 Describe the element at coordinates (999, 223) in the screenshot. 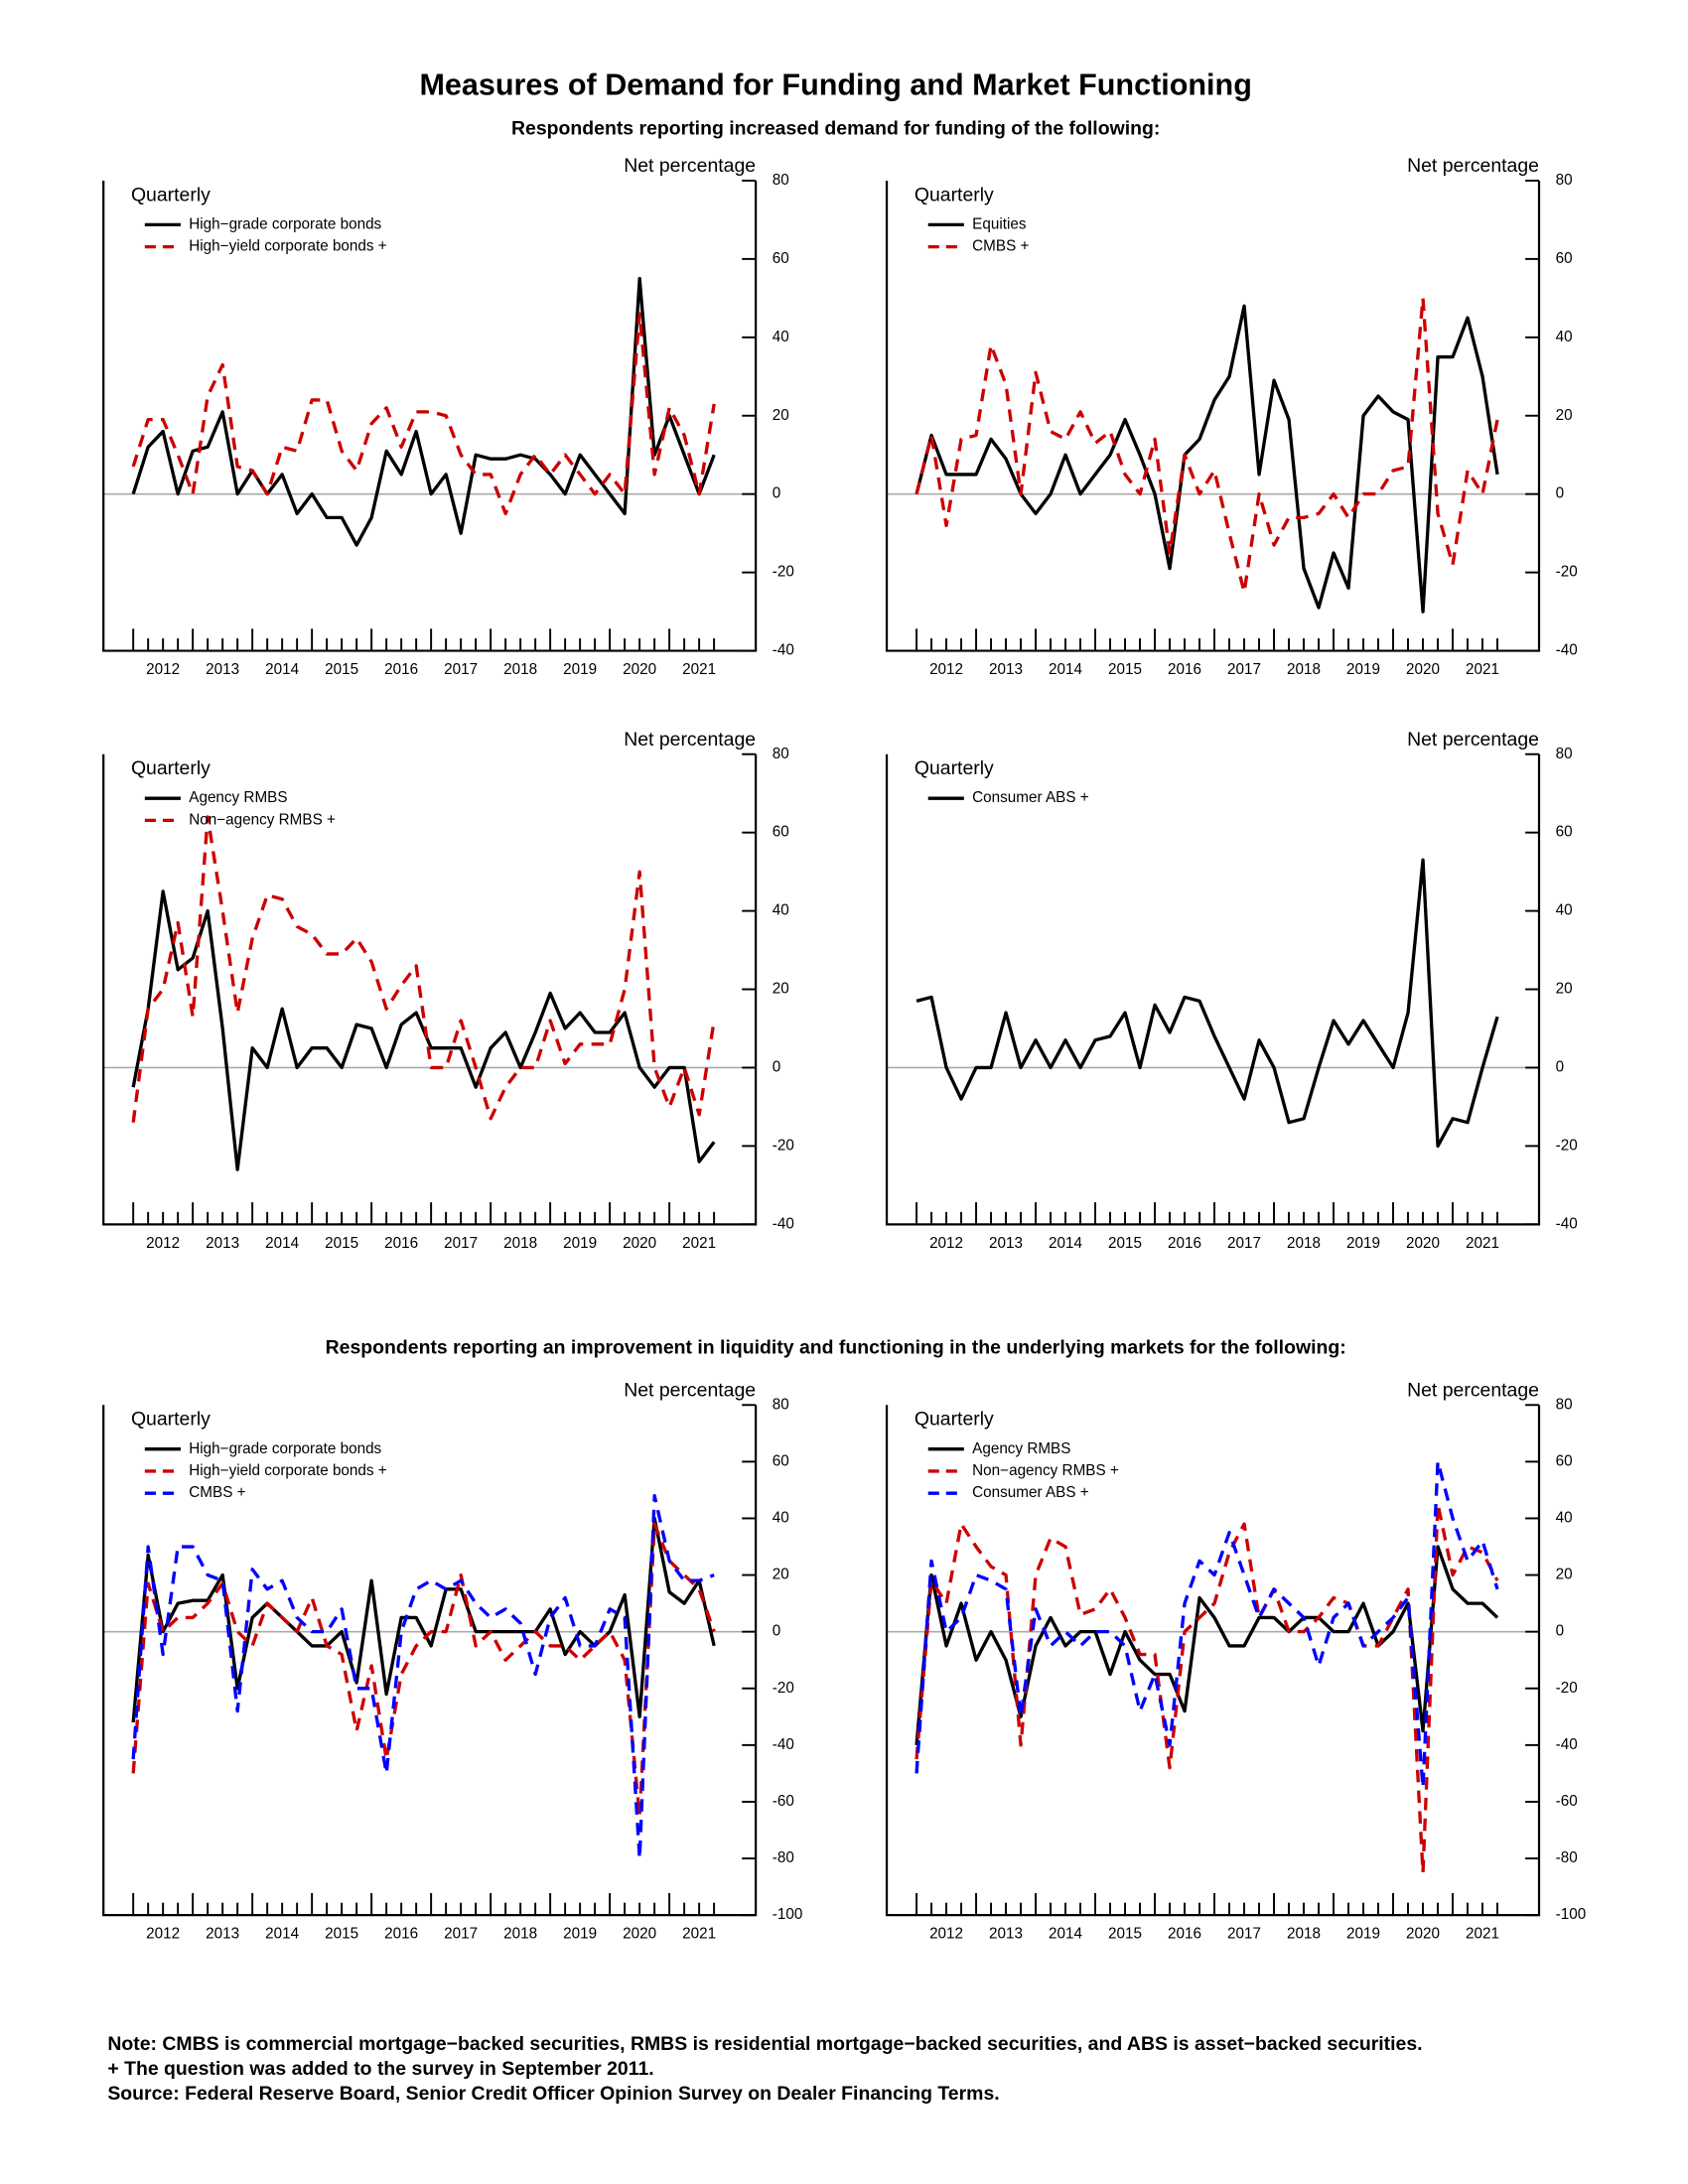

I see `legend-label: Equities` at that location.